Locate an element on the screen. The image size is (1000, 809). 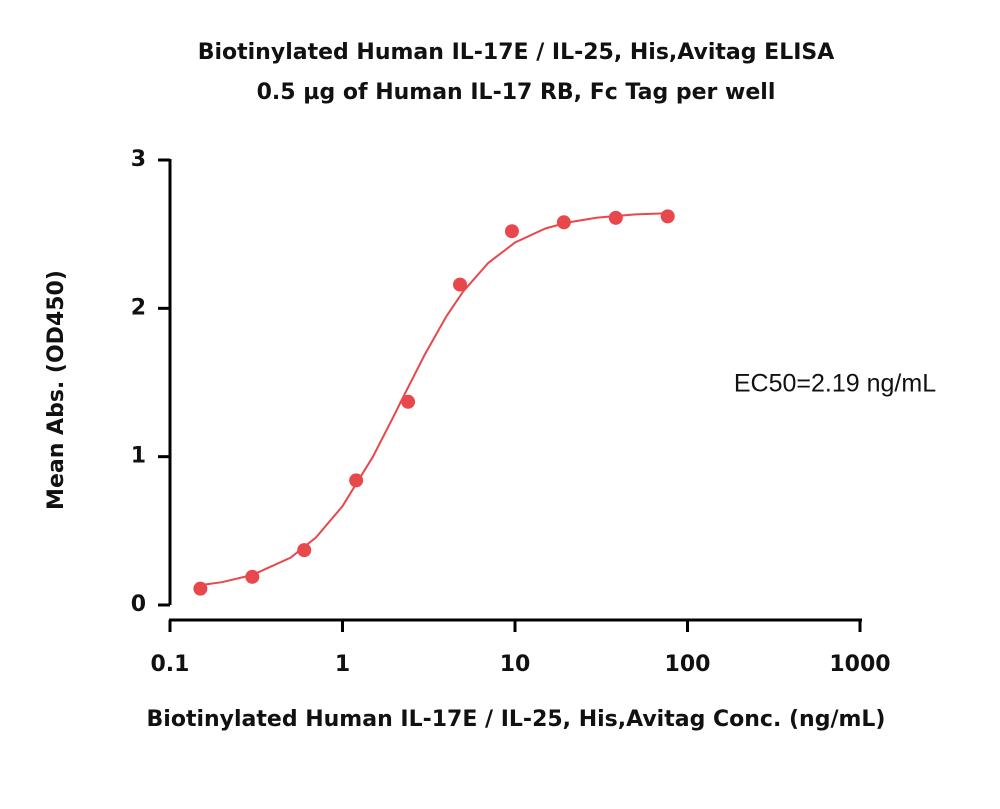
x-tick-label: 100 is located at coordinates (688, 664).